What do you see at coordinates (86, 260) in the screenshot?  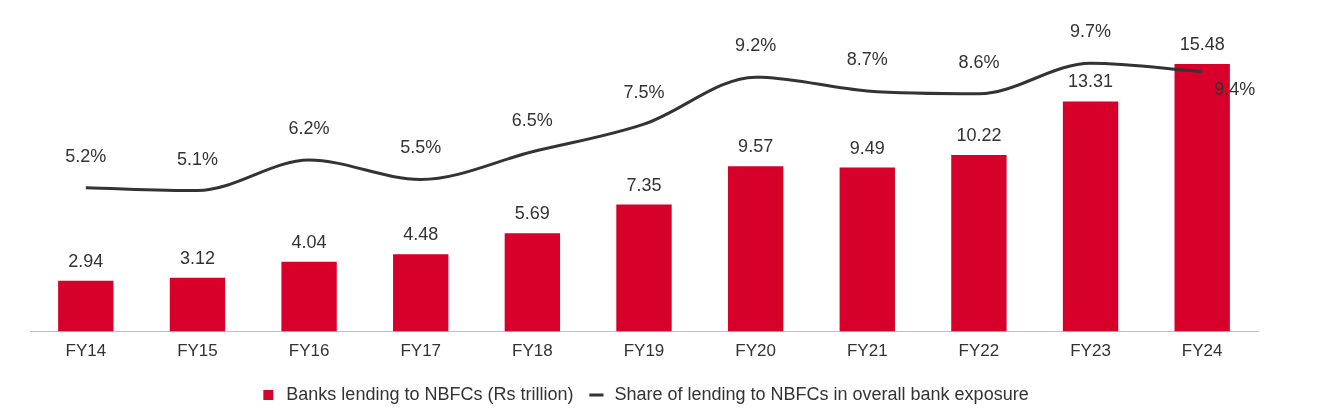 I see `data-label: 2.94` at bounding box center [86, 260].